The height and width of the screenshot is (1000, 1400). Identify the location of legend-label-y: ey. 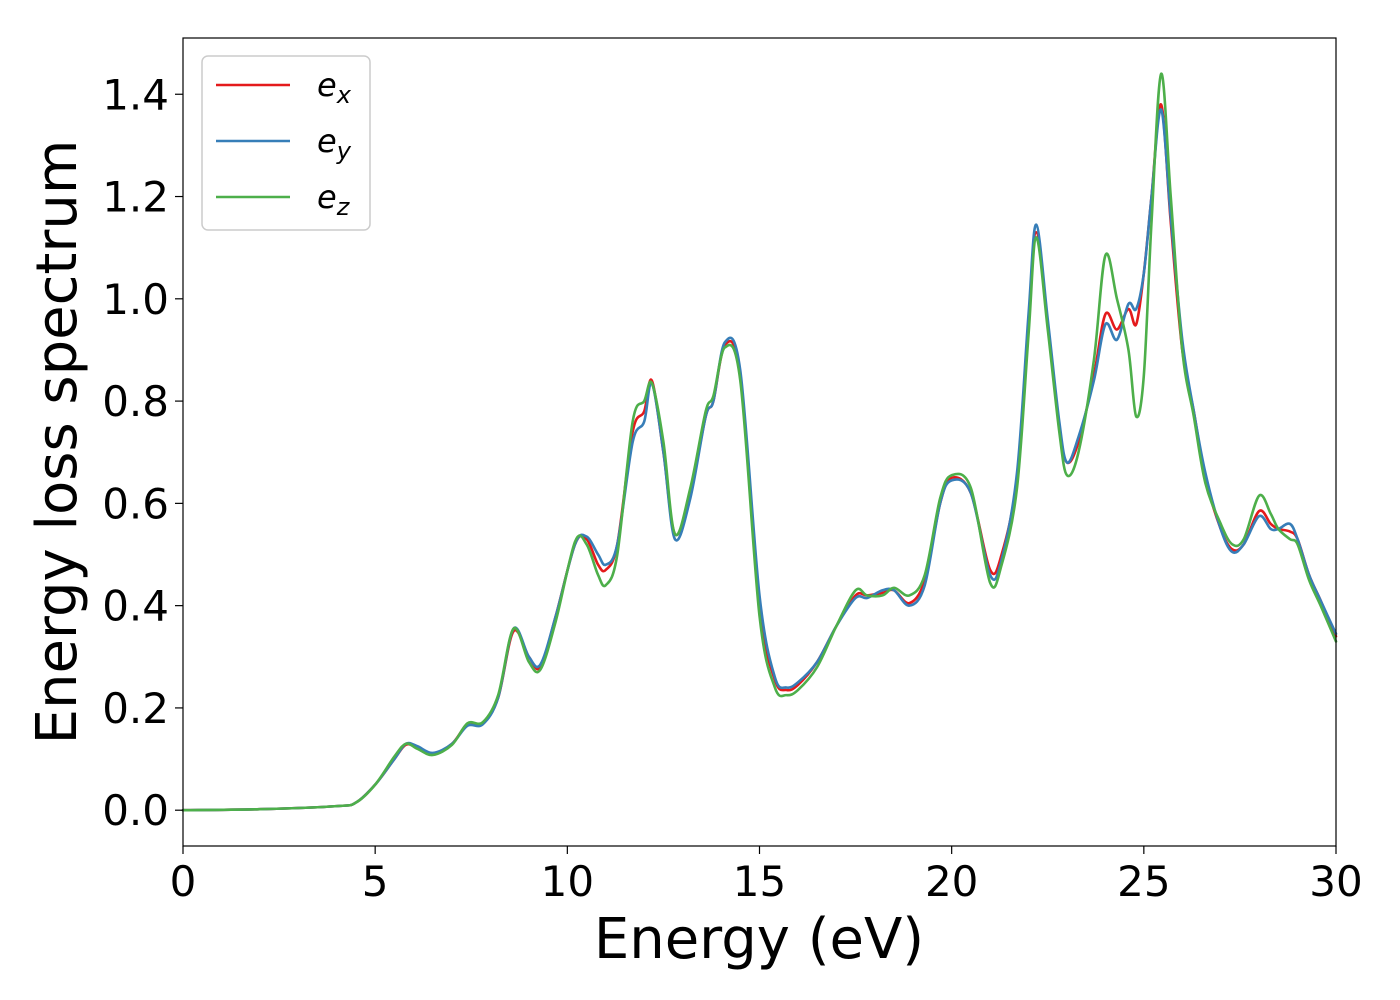
(334, 143).